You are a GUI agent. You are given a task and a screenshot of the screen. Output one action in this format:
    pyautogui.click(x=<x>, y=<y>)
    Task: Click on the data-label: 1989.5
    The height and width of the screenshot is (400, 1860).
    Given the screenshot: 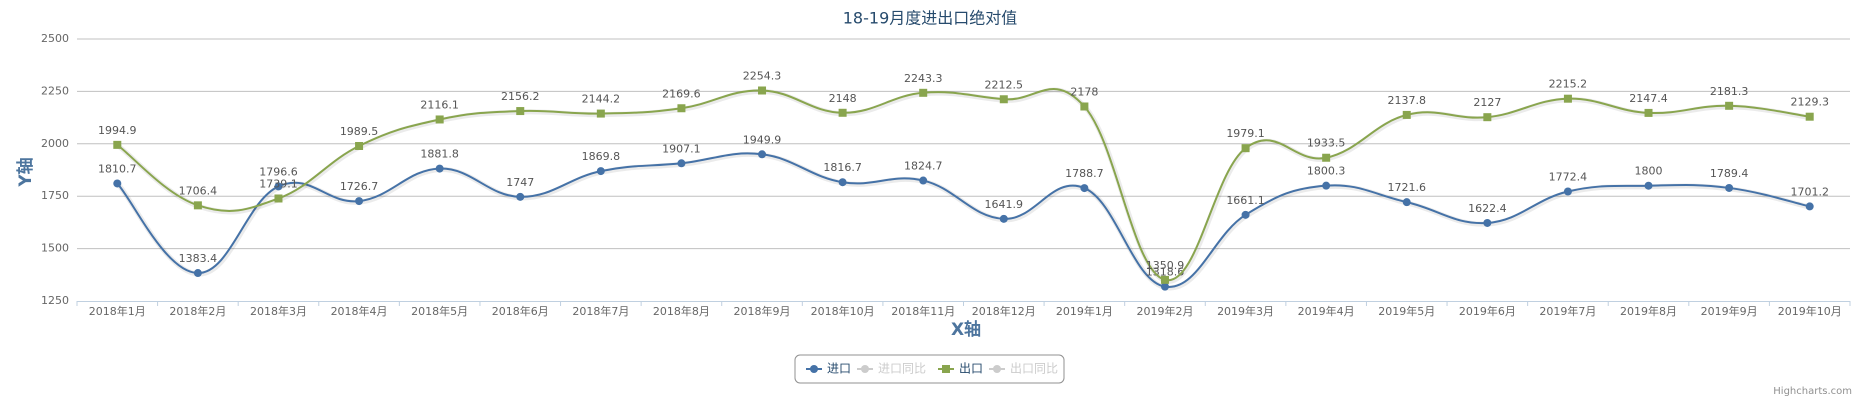 What is the action you would take?
    pyautogui.click(x=359, y=131)
    